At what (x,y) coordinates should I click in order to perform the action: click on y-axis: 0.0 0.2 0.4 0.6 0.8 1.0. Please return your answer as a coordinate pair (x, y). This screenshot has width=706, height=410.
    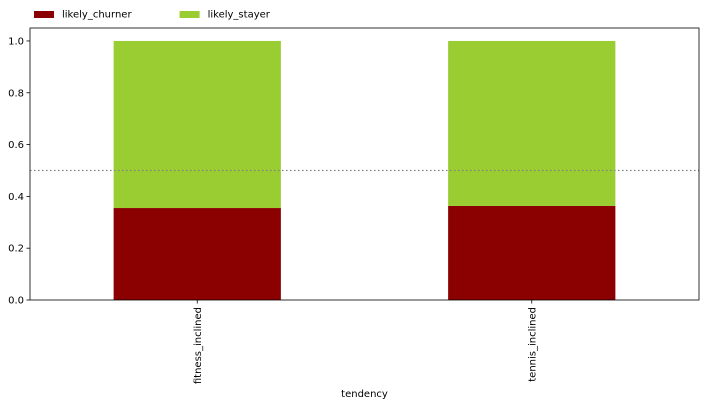
    Looking at the image, I should click on (19, 171).